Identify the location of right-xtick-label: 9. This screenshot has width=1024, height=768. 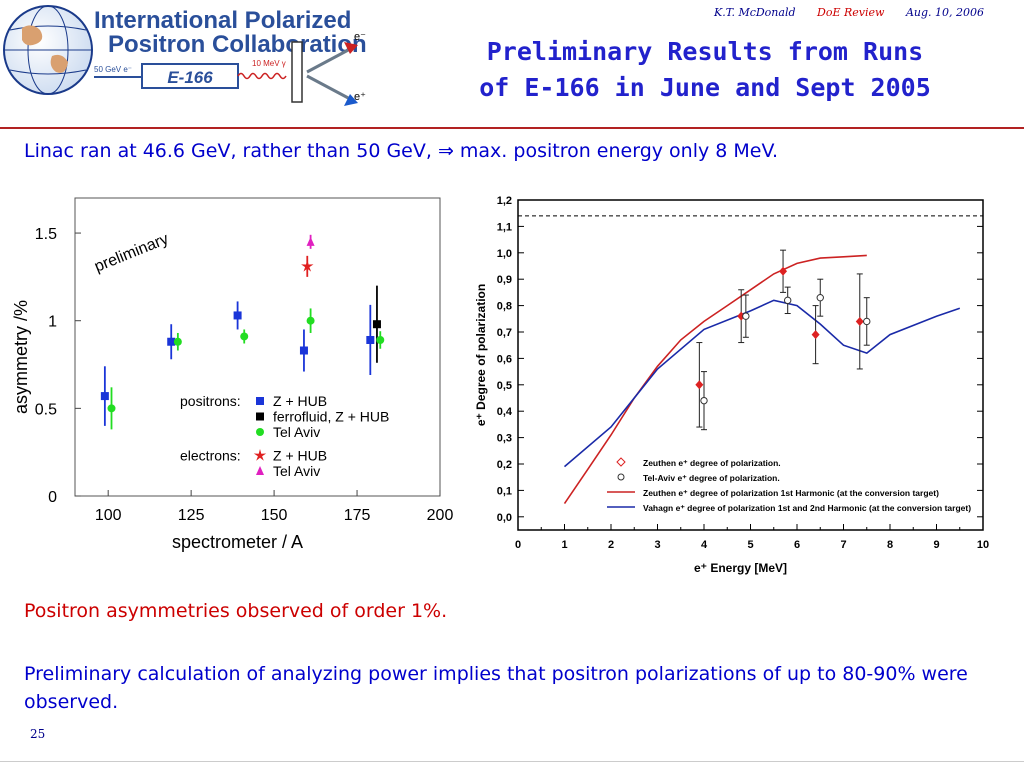
(936, 545).